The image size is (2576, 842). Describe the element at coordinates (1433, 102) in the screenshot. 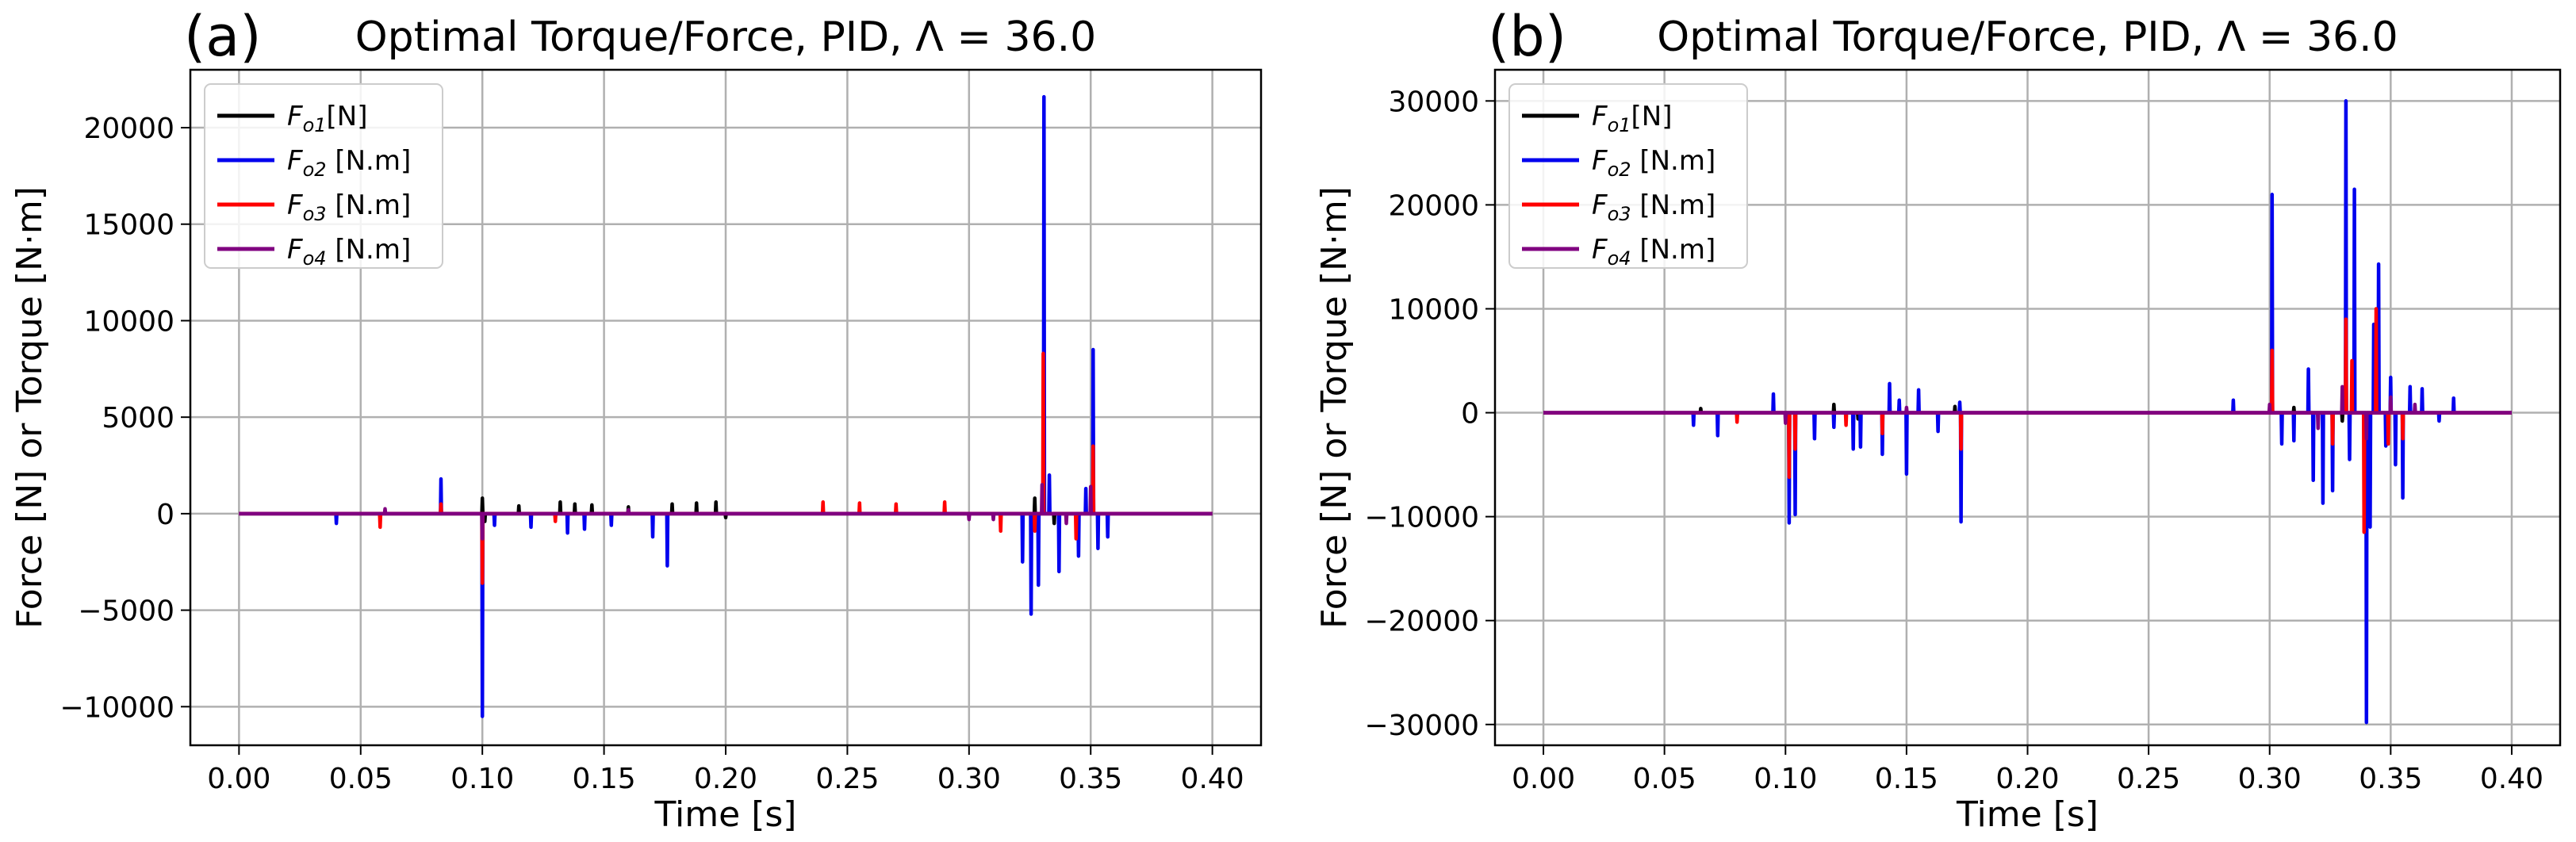

I see `y-tick-label: 30000` at that location.